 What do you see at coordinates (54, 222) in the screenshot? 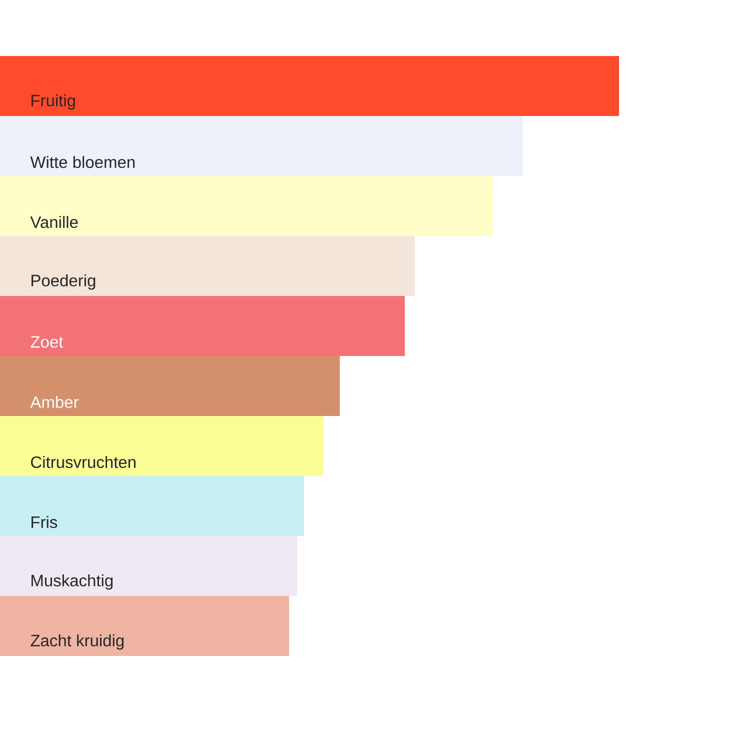
I see `y-tick-label: Vanille` at bounding box center [54, 222].